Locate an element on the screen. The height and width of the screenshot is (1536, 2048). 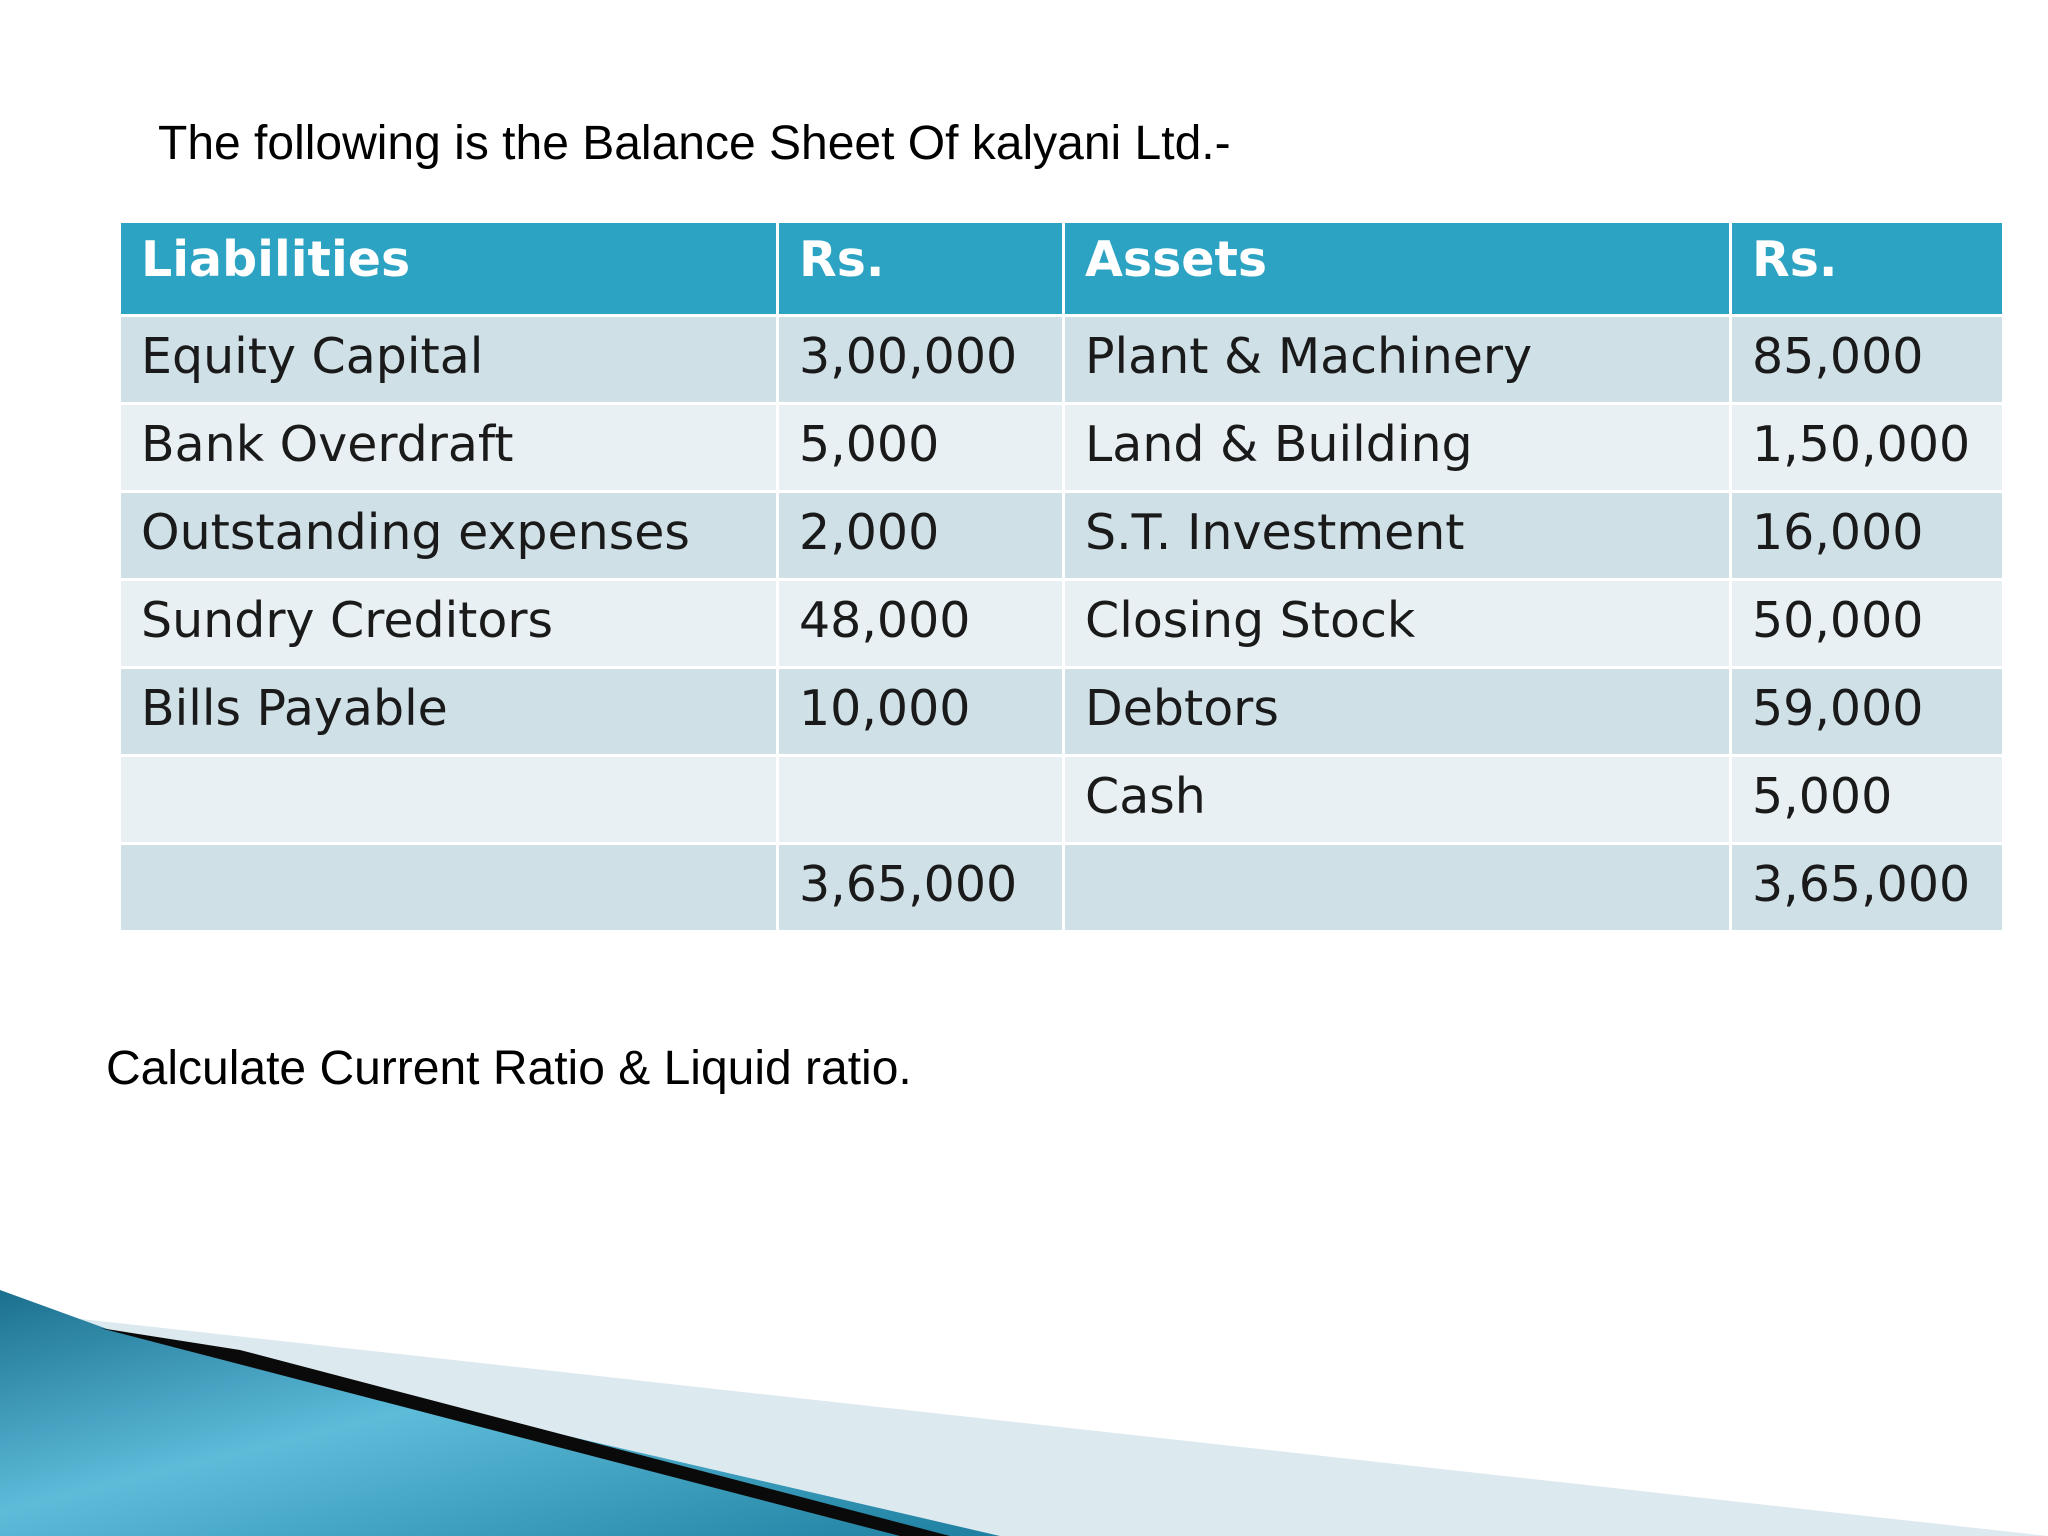
header-liabilities: Liabilities is located at coordinates (448, 268).